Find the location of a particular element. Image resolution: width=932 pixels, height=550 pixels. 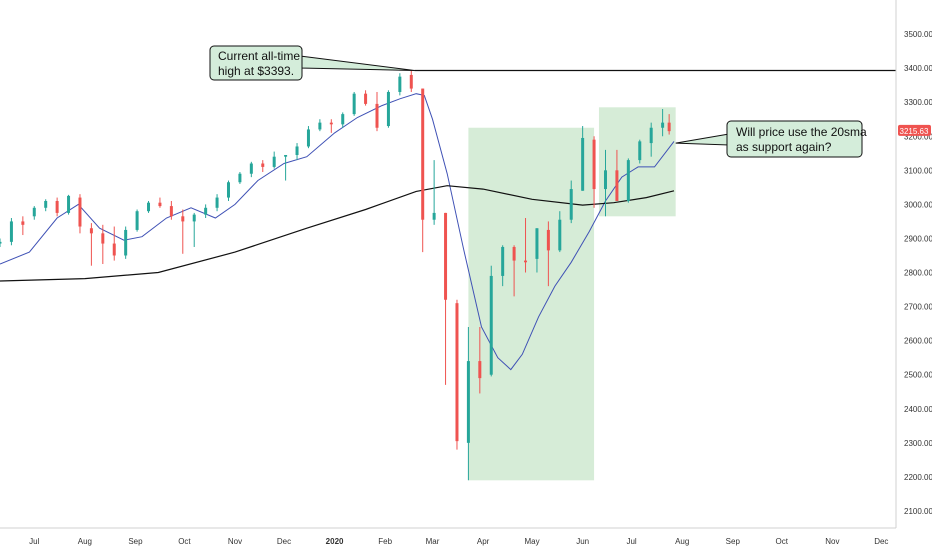

y-tick-label: 2500.00 is located at coordinates (918, 375).